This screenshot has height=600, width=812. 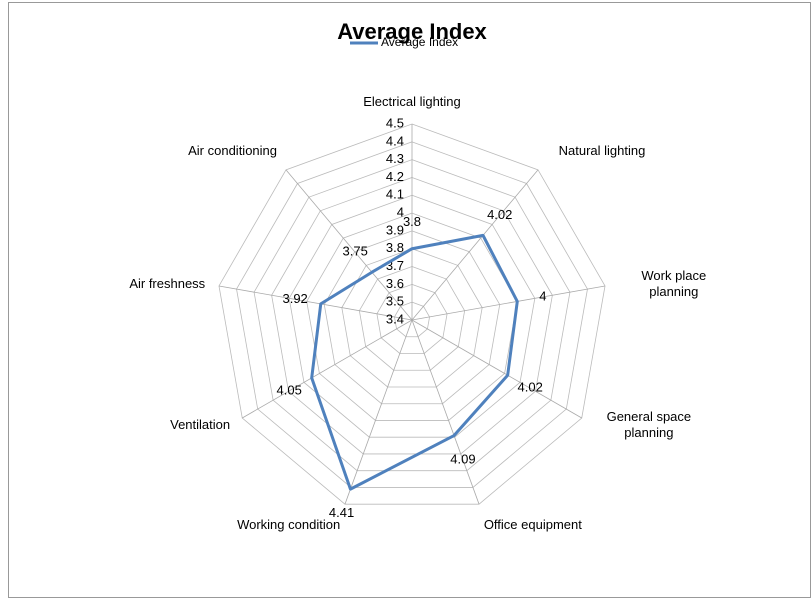 What do you see at coordinates (419, 42) in the screenshot?
I see `legend-label: Average Index` at bounding box center [419, 42].